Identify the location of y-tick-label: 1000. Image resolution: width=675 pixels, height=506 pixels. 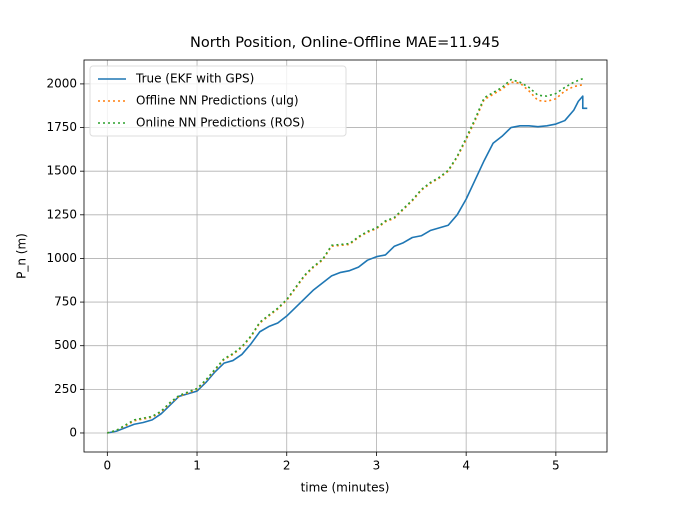
(61, 258).